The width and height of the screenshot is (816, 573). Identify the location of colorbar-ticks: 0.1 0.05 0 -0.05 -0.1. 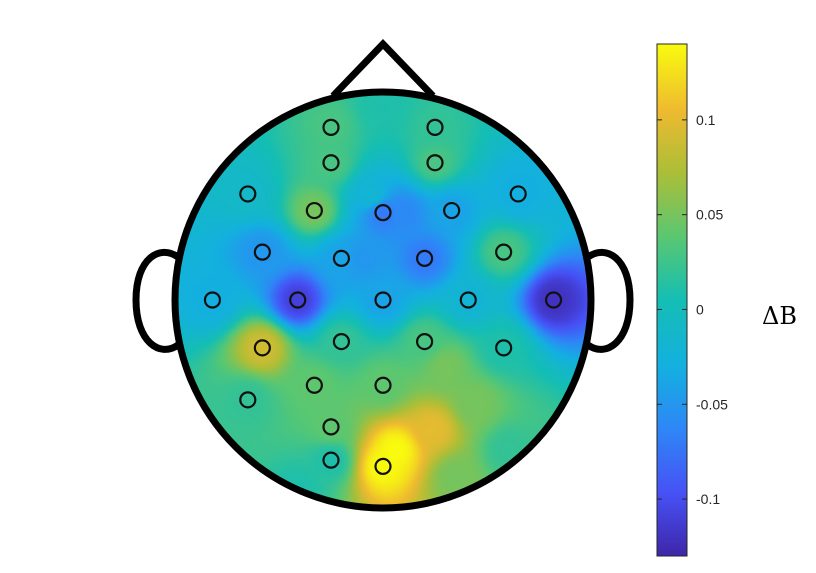
(692, 309).